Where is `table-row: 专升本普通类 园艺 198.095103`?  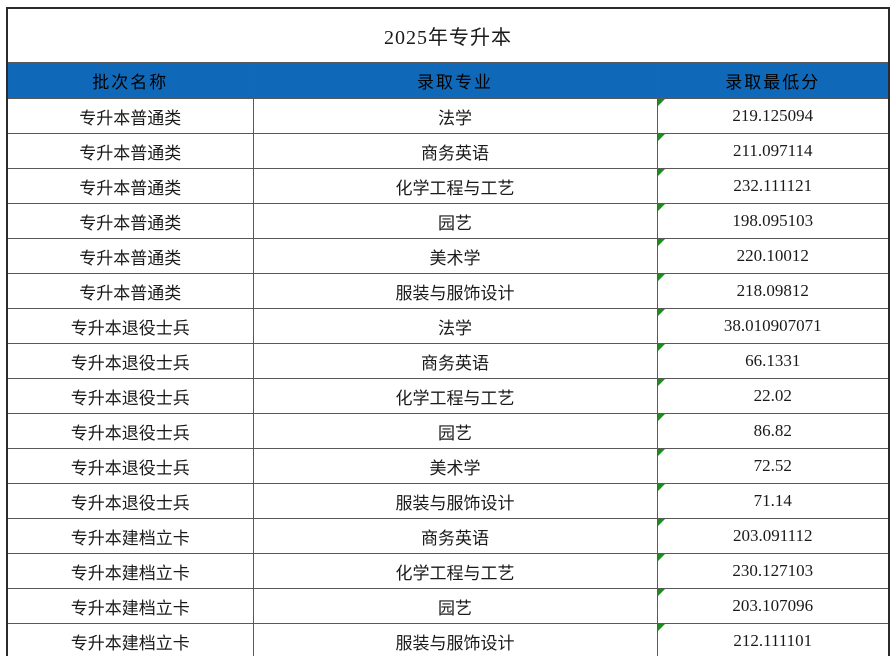
table-row: 专升本普通类 园艺 198.095103 is located at coordinates (448, 221).